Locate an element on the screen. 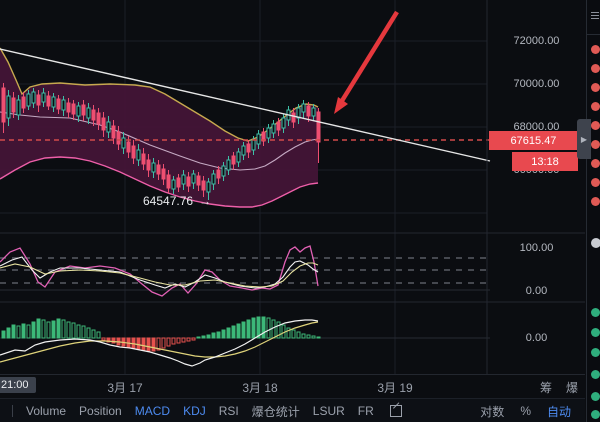 Image resolution: width=600 pixels, height=422 pixels. toolbar-item-LSUR: LSUR is located at coordinates (328, 411).